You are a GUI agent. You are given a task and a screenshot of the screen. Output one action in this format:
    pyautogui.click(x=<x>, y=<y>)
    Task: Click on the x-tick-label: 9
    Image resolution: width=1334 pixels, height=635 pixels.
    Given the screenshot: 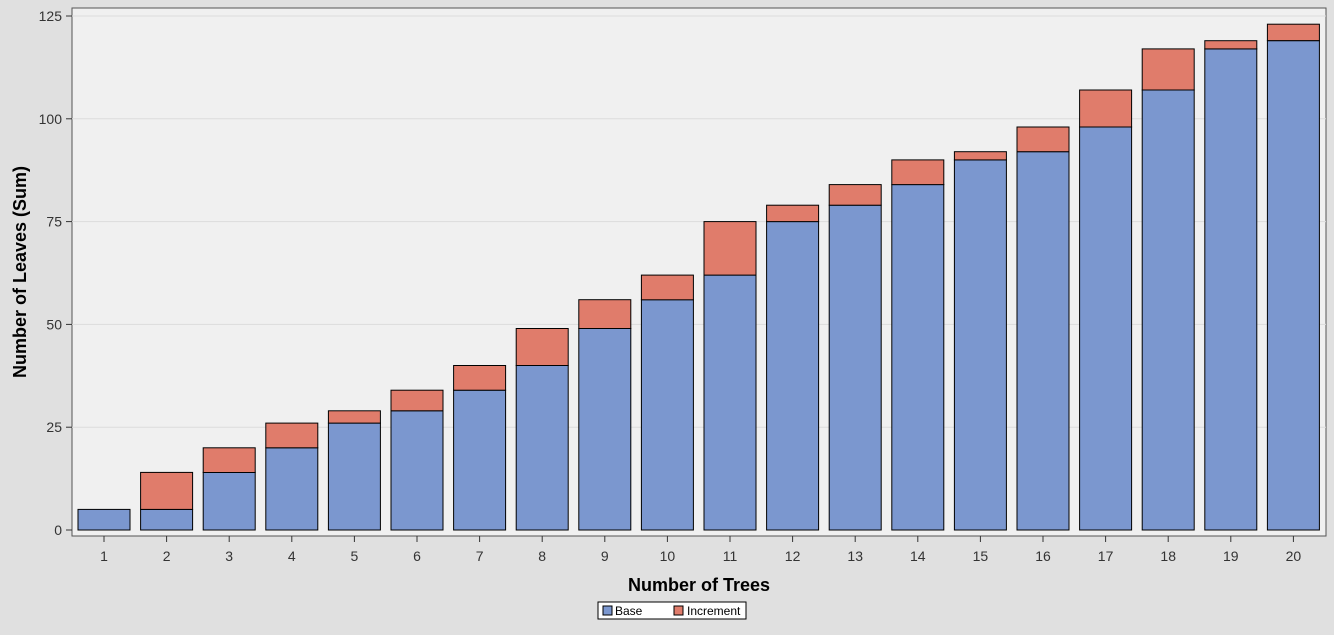 What is the action you would take?
    pyautogui.click(x=605, y=556)
    